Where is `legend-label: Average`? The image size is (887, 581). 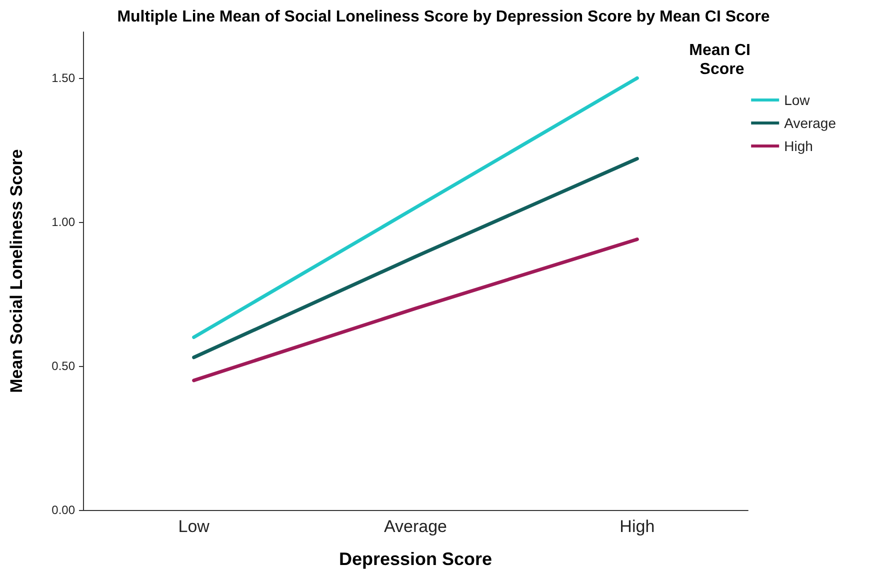 legend-label: Average is located at coordinates (810, 123).